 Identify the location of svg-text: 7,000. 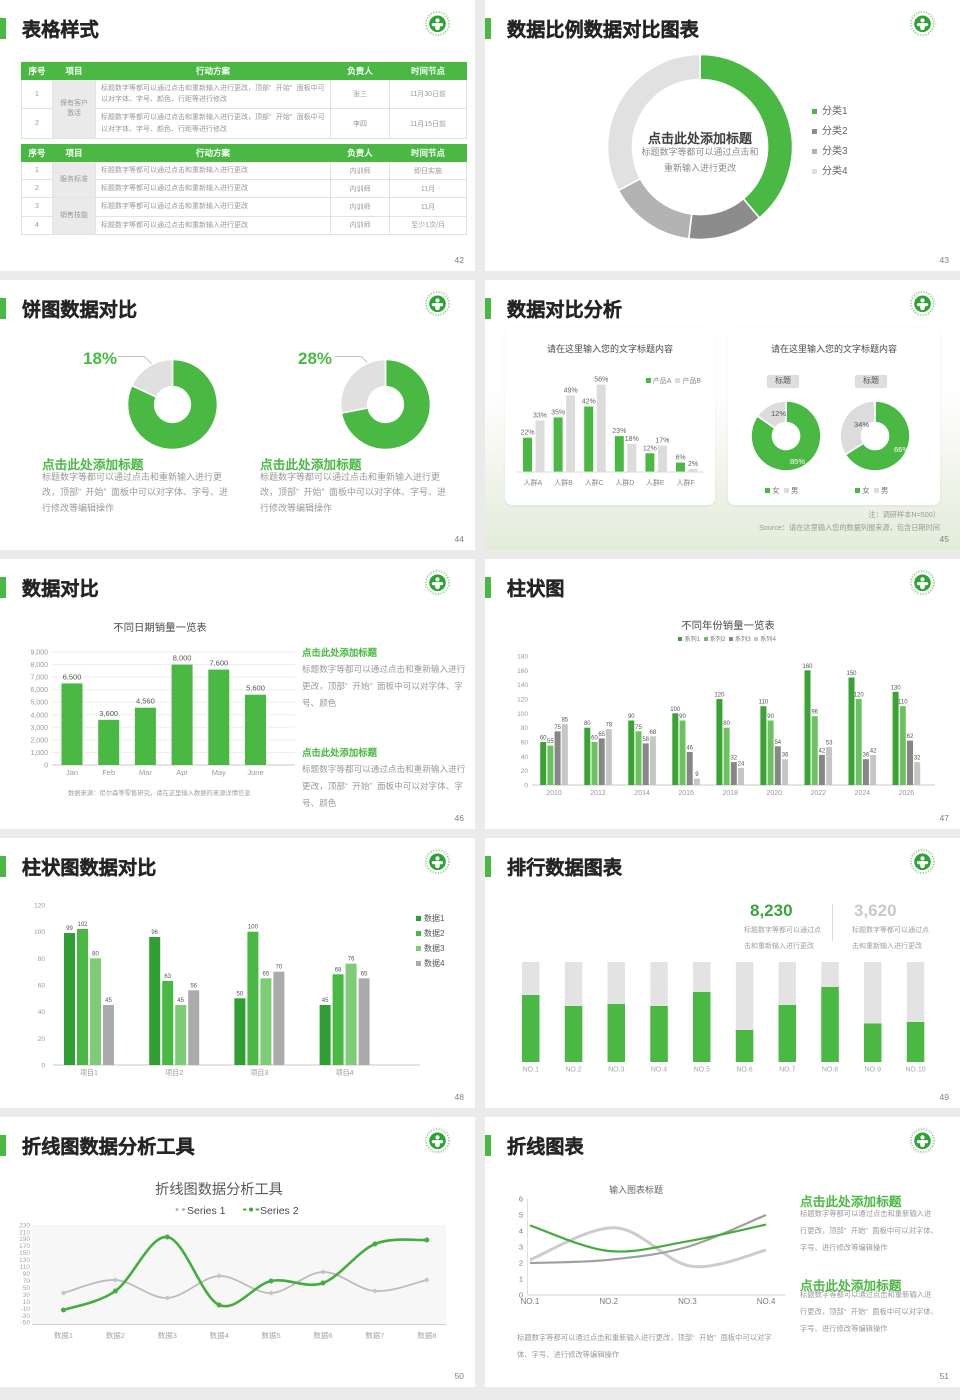
(39, 678).